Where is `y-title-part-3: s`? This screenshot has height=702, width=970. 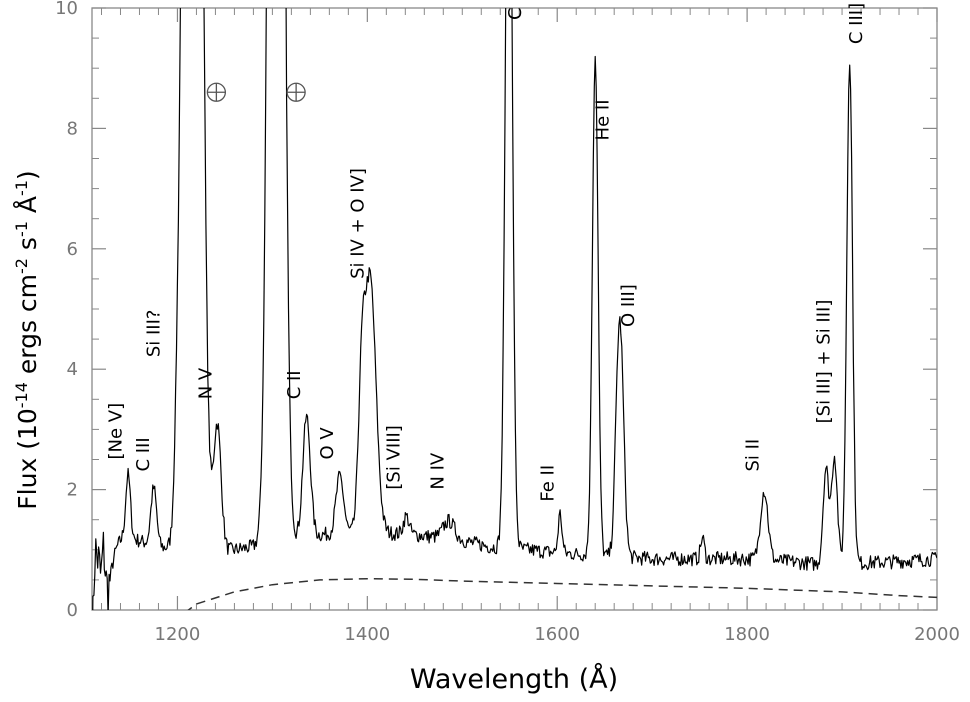 y-title-part-3: s is located at coordinates (27, 247).